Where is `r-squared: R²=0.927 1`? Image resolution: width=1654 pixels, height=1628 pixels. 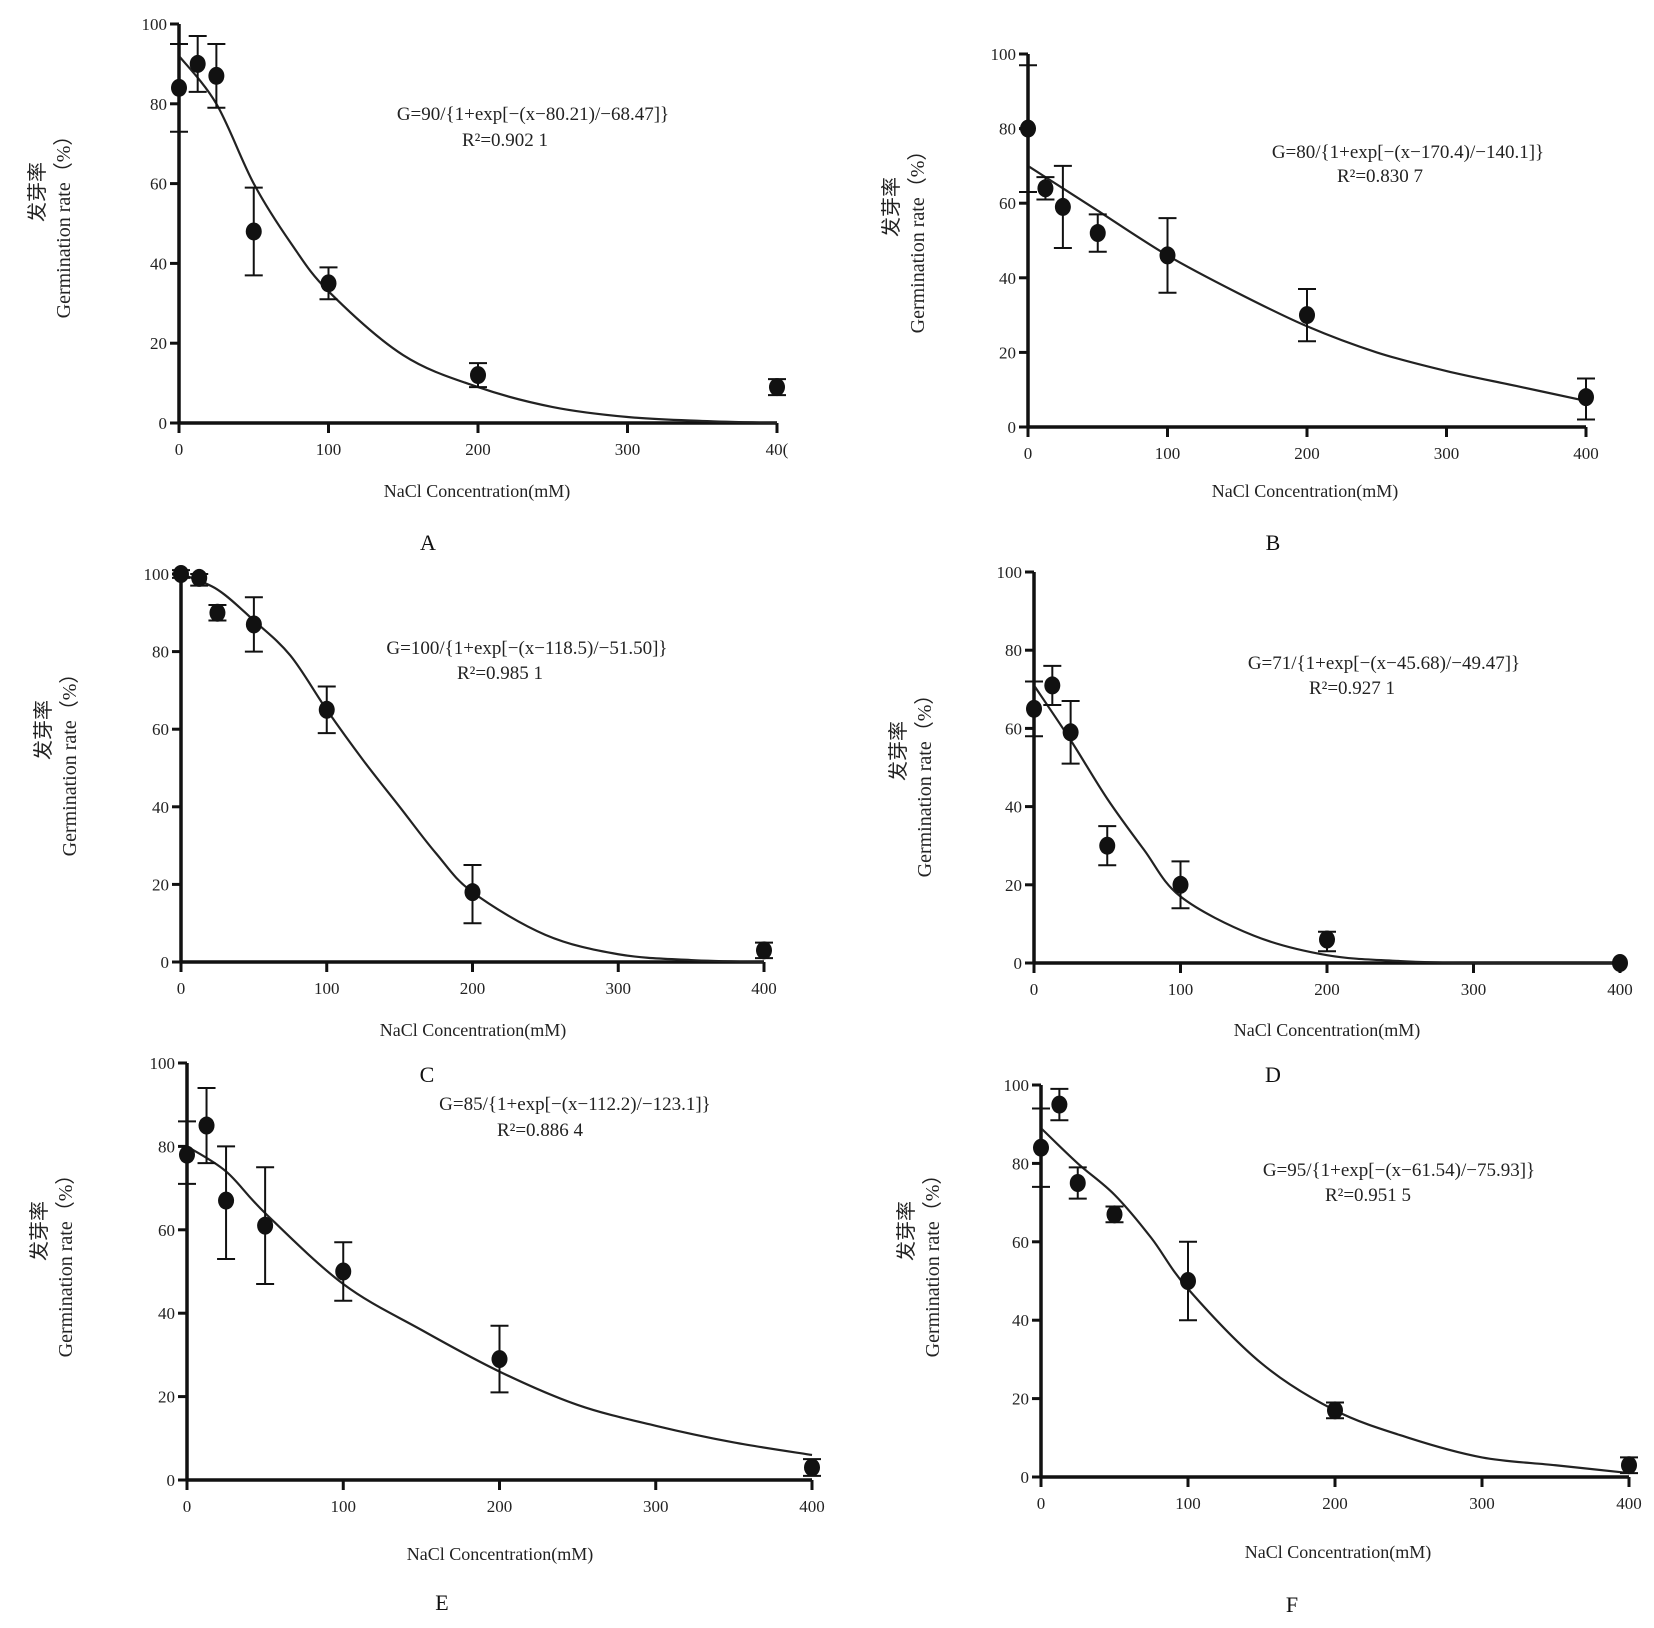 r-squared: R²=0.927 1 is located at coordinates (1352, 688).